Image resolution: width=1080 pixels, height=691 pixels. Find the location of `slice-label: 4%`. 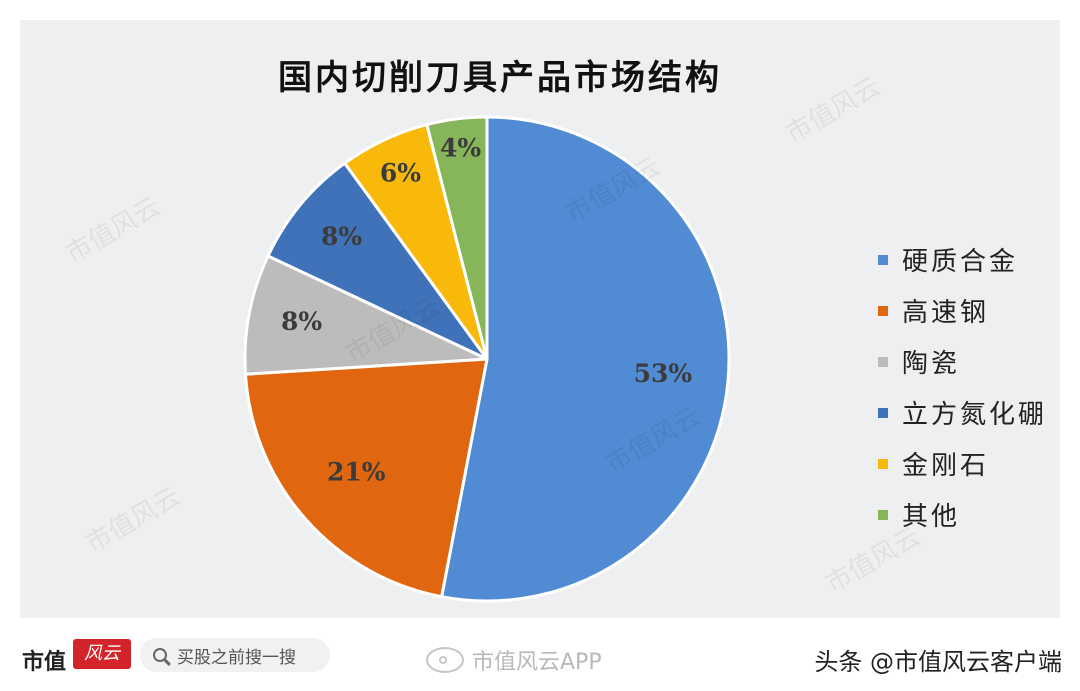

slice-label: 4% is located at coordinates (460, 148).